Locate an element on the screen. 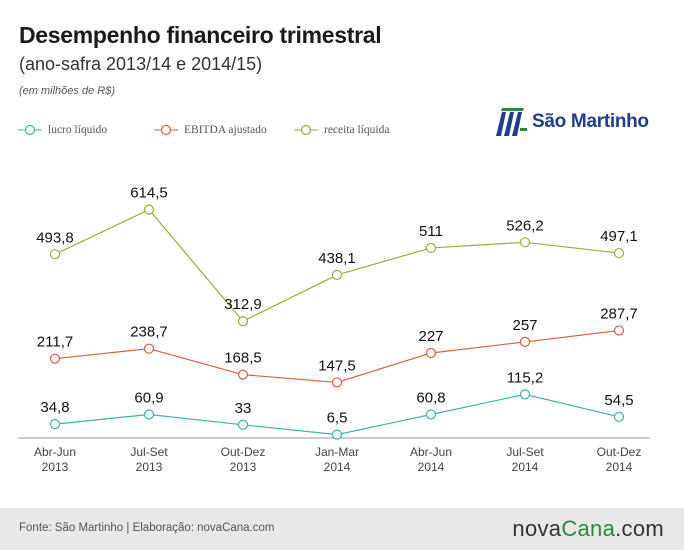 The width and height of the screenshot is (684, 550). brand-suffix: .com is located at coordinates (639, 528).